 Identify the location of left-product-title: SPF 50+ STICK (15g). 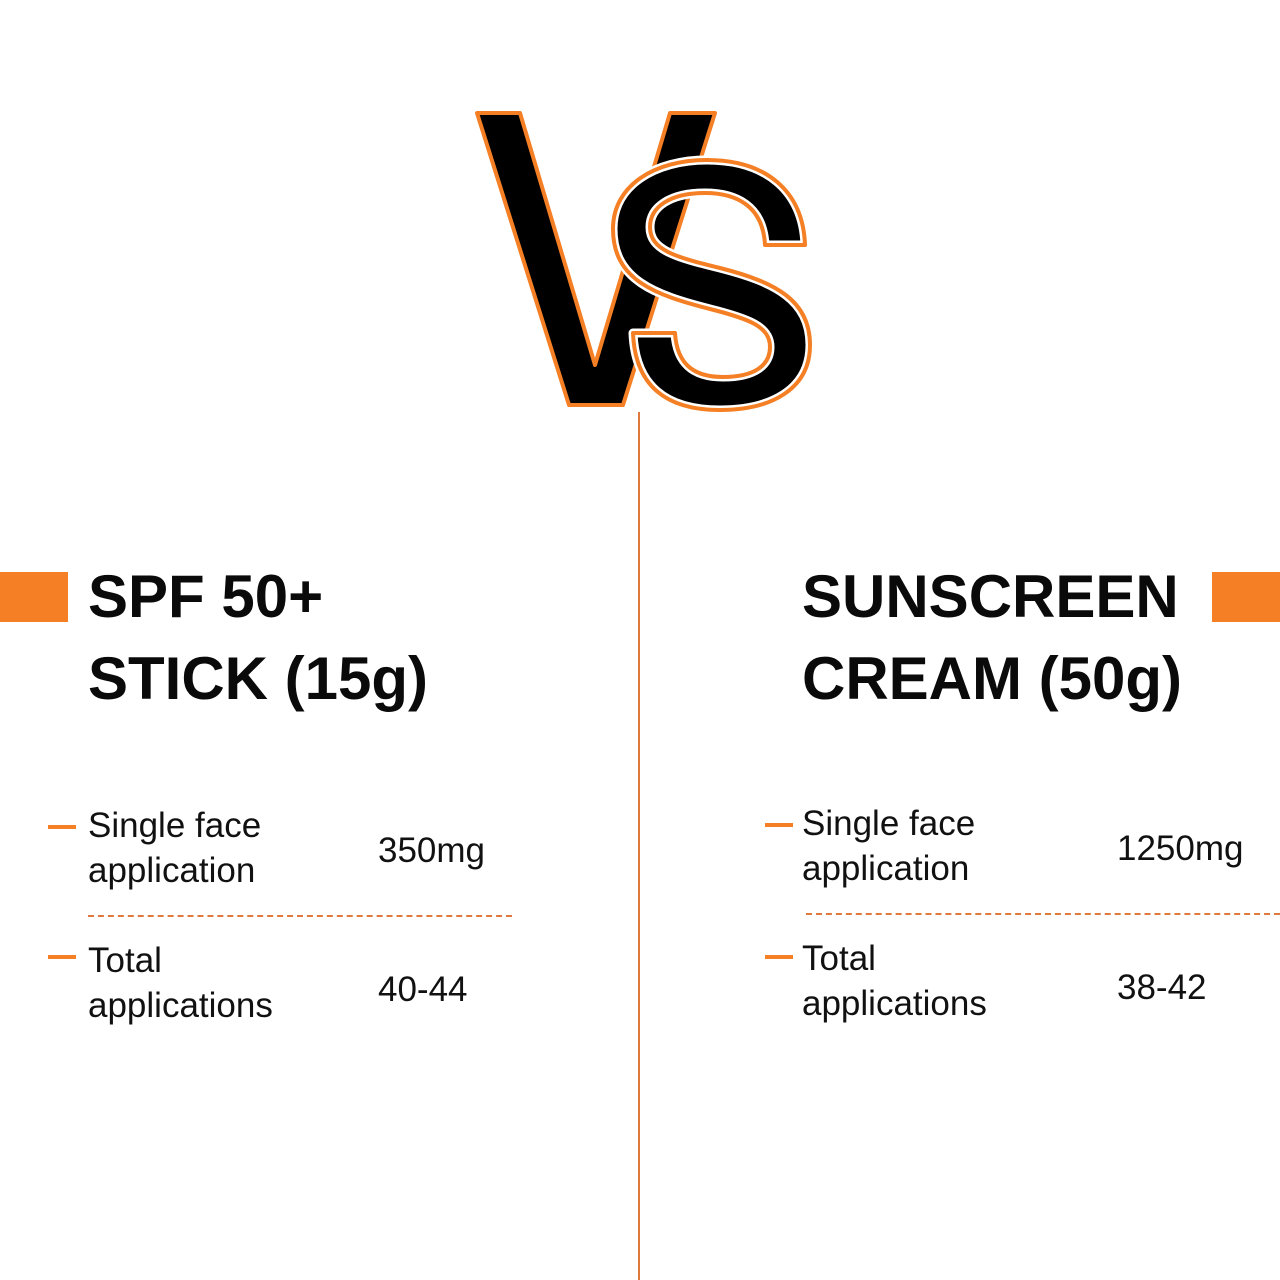
(258, 638).